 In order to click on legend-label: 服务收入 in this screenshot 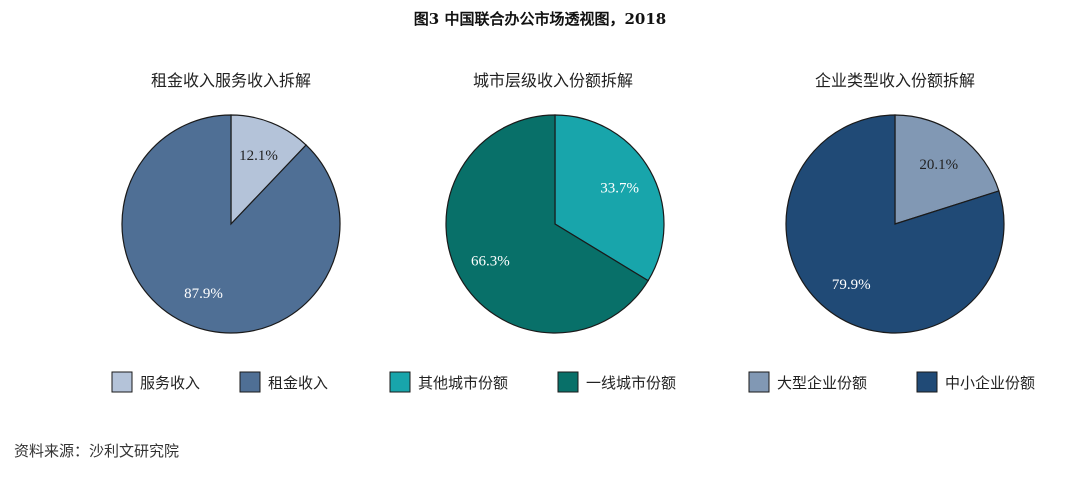, I will do `click(170, 383)`.